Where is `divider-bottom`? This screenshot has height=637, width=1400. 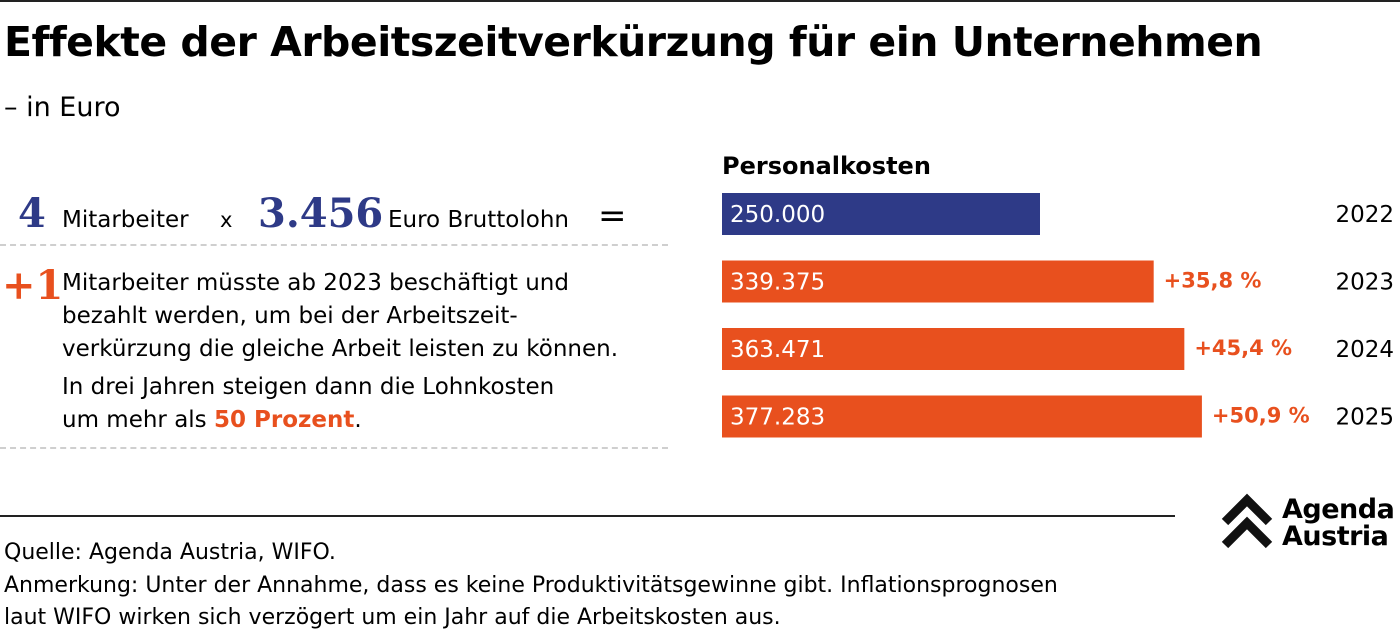
divider-bottom is located at coordinates (334, 448).